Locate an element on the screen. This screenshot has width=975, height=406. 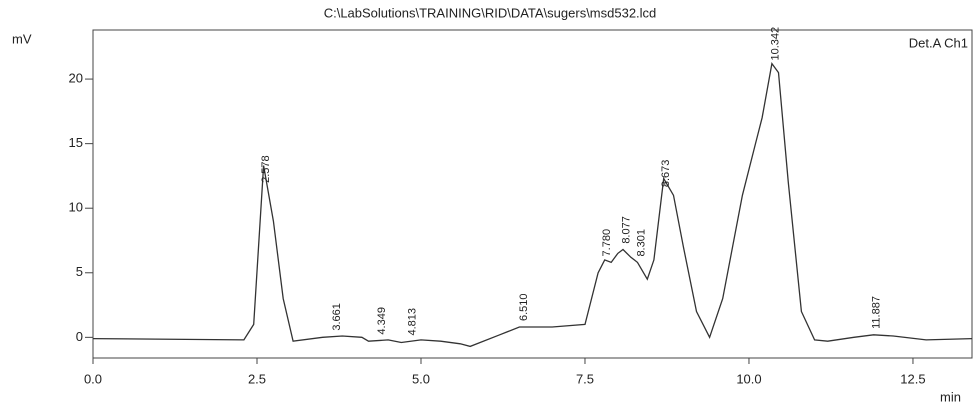
peak-label: 6.510 is located at coordinates (524, 307).